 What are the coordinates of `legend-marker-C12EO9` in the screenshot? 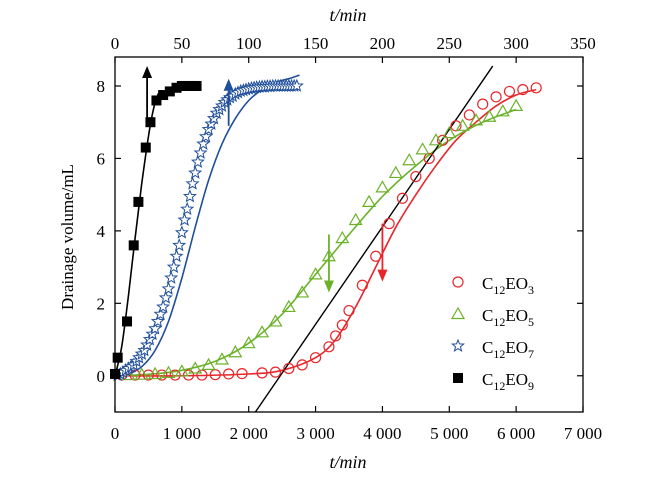 It's located at (458, 378).